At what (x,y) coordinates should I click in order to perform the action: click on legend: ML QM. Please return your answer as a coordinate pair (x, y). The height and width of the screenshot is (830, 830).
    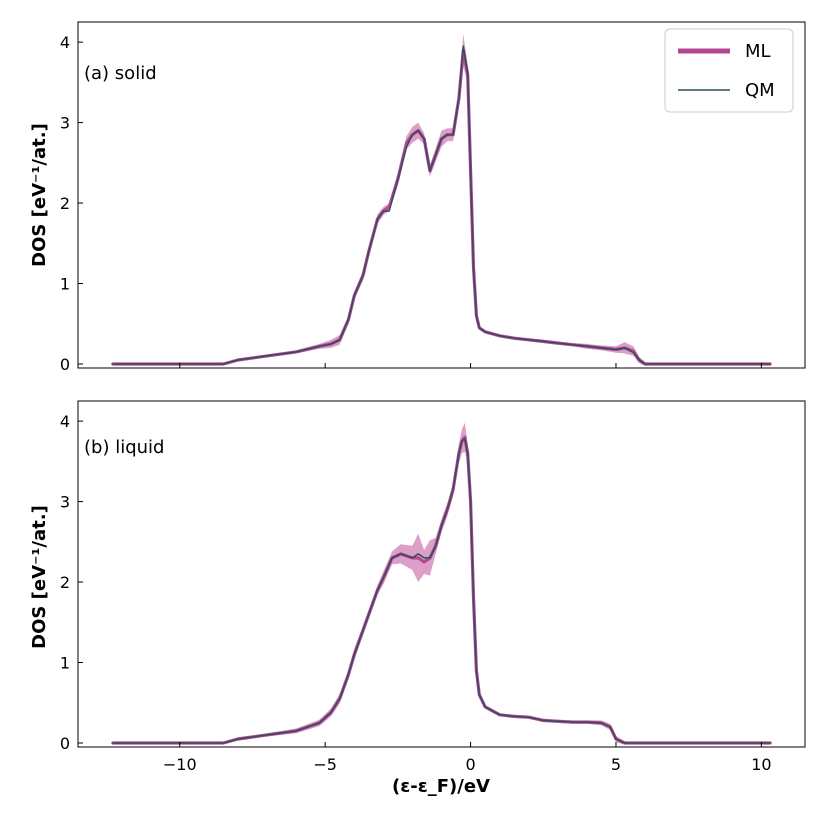
    Looking at the image, I should click on (729, 70).